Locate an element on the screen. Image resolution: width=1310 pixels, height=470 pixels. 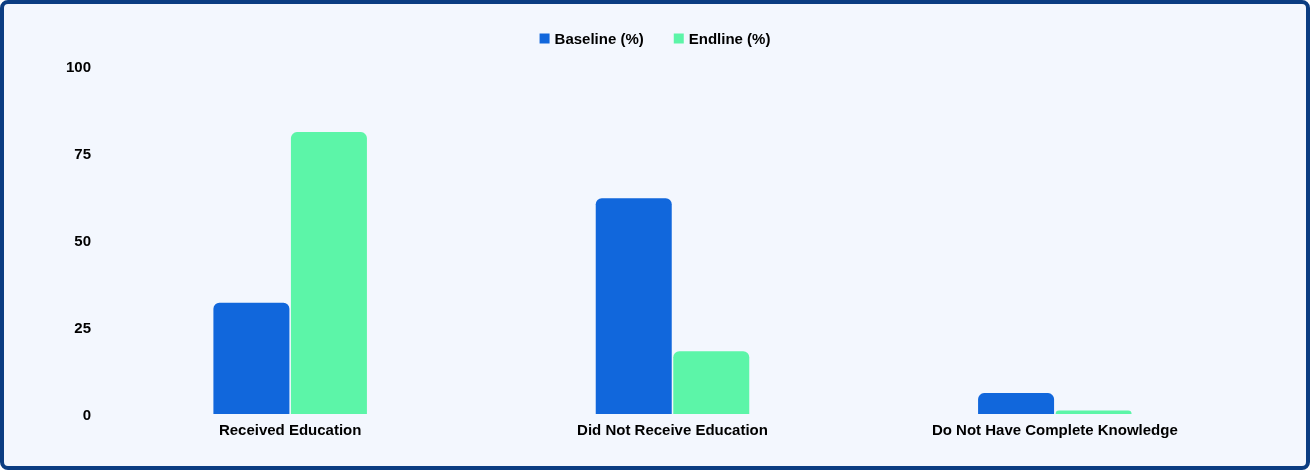
x-tick-label: Did Not Receive Education is located at coordinates (672, 429).